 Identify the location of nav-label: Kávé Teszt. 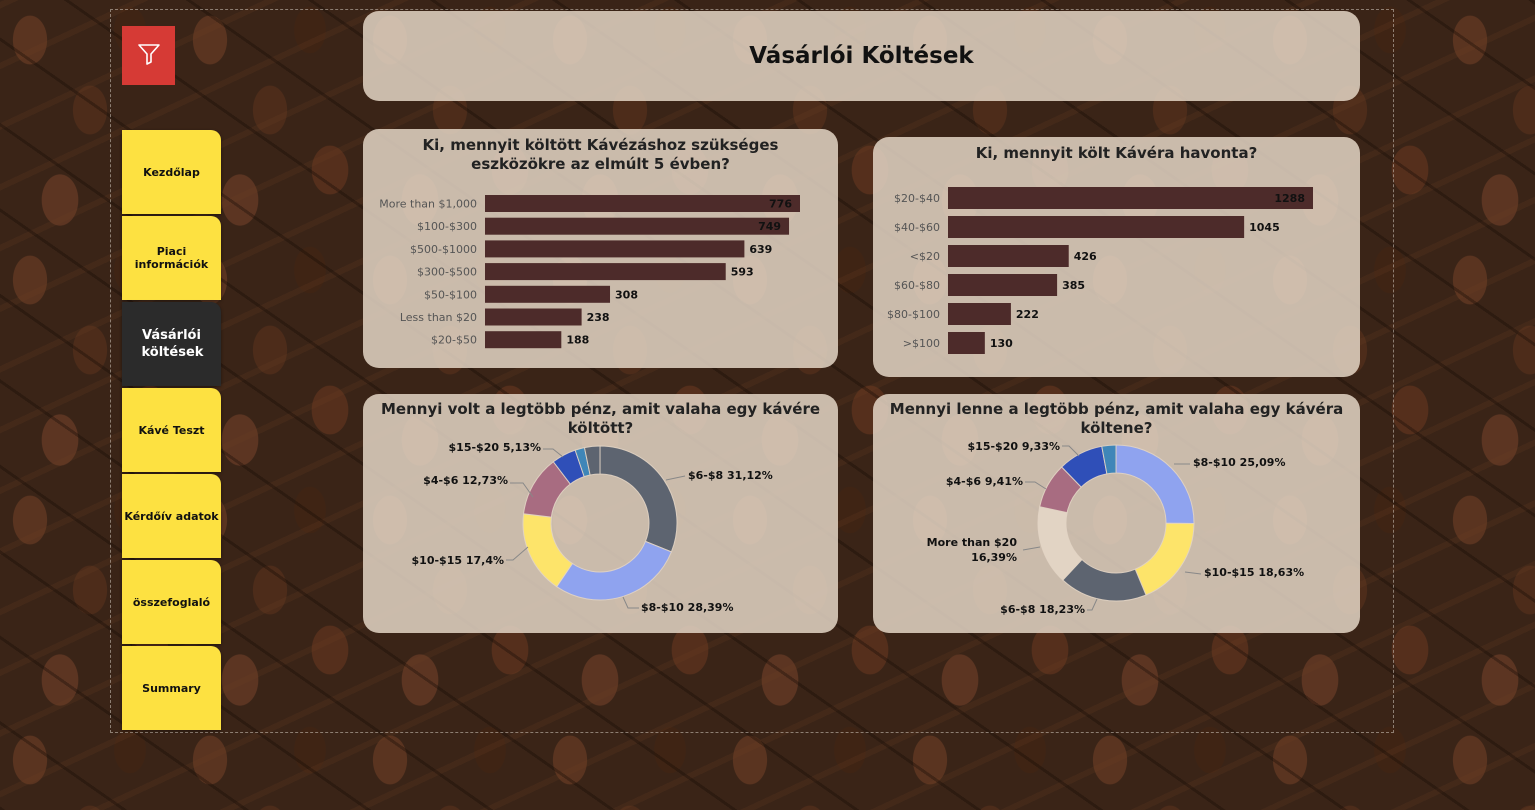
(171, 430).